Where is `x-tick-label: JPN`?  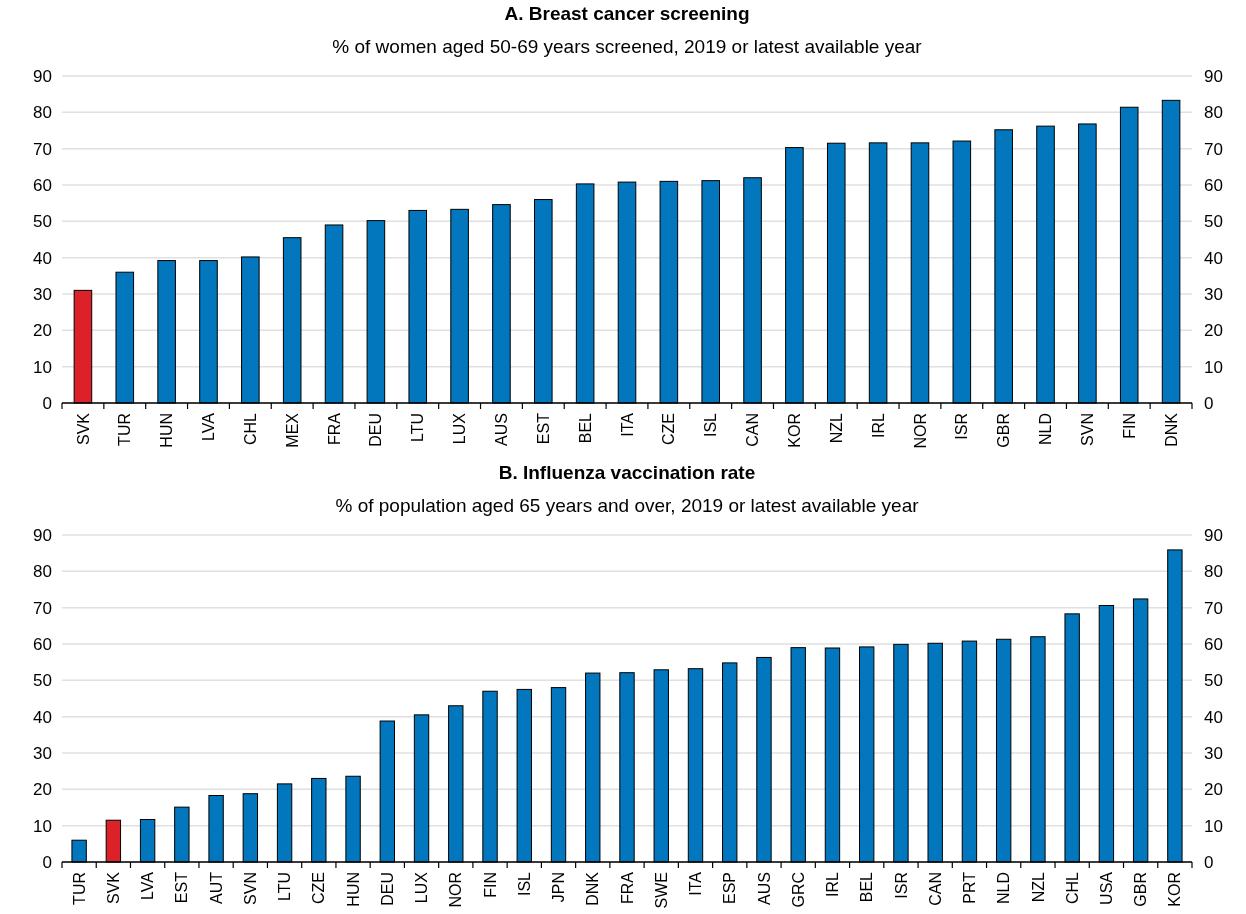 x-tick-label: JPN is located at coordinates (559, 887).